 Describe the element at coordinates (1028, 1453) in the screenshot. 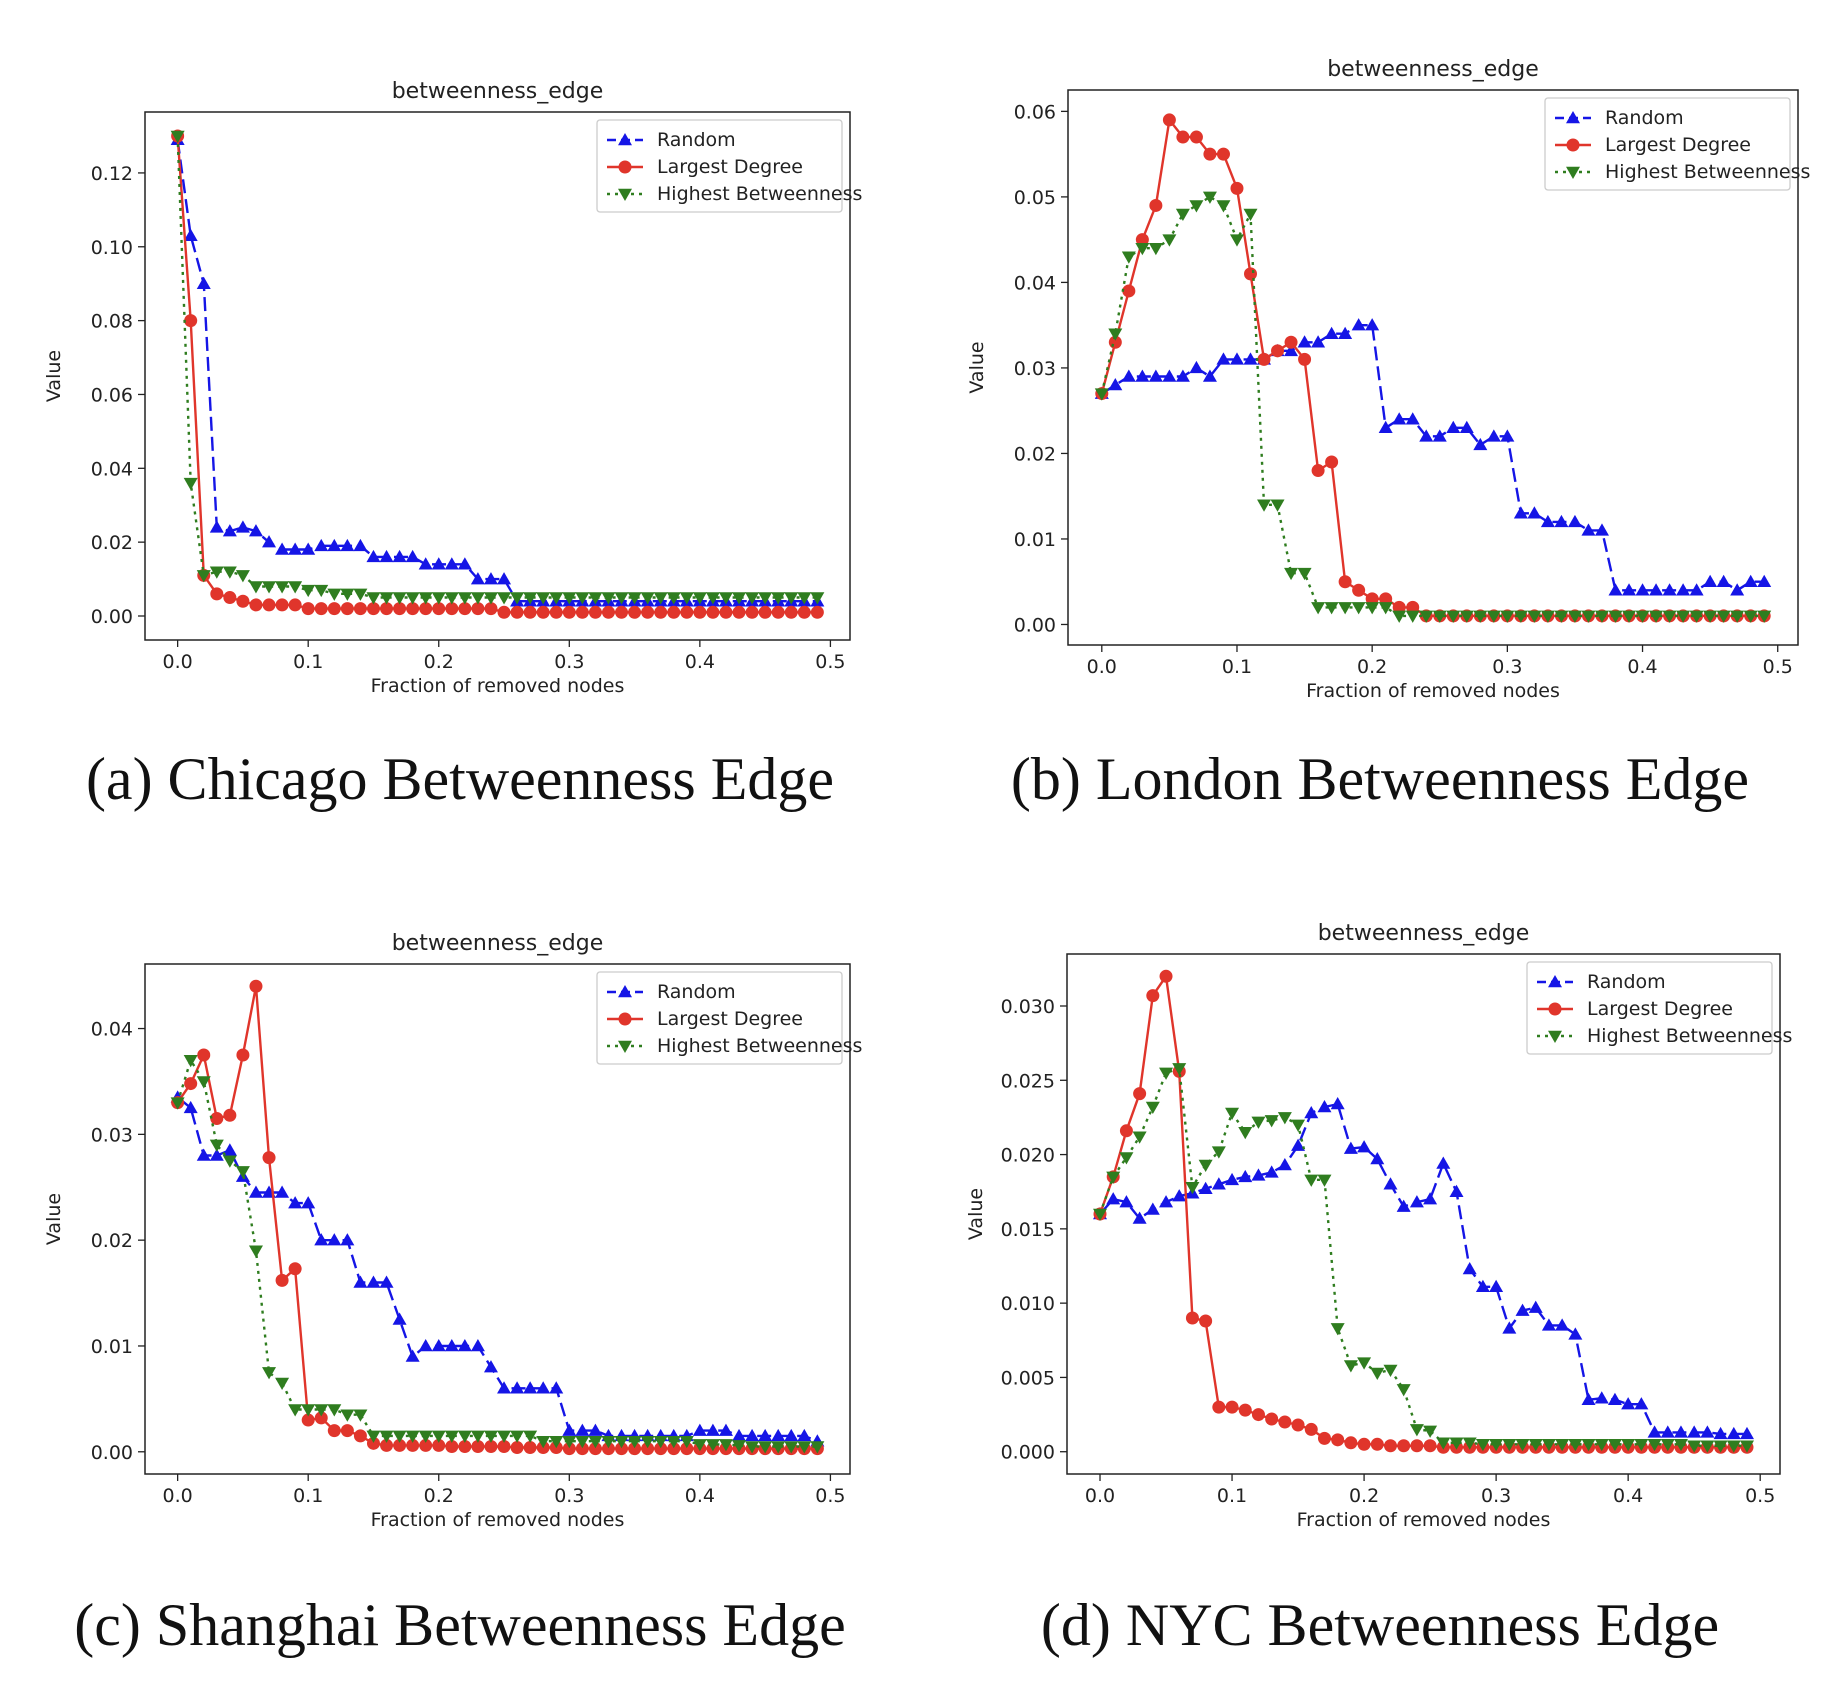

I see `y-tick-label: 0.000` at that location.